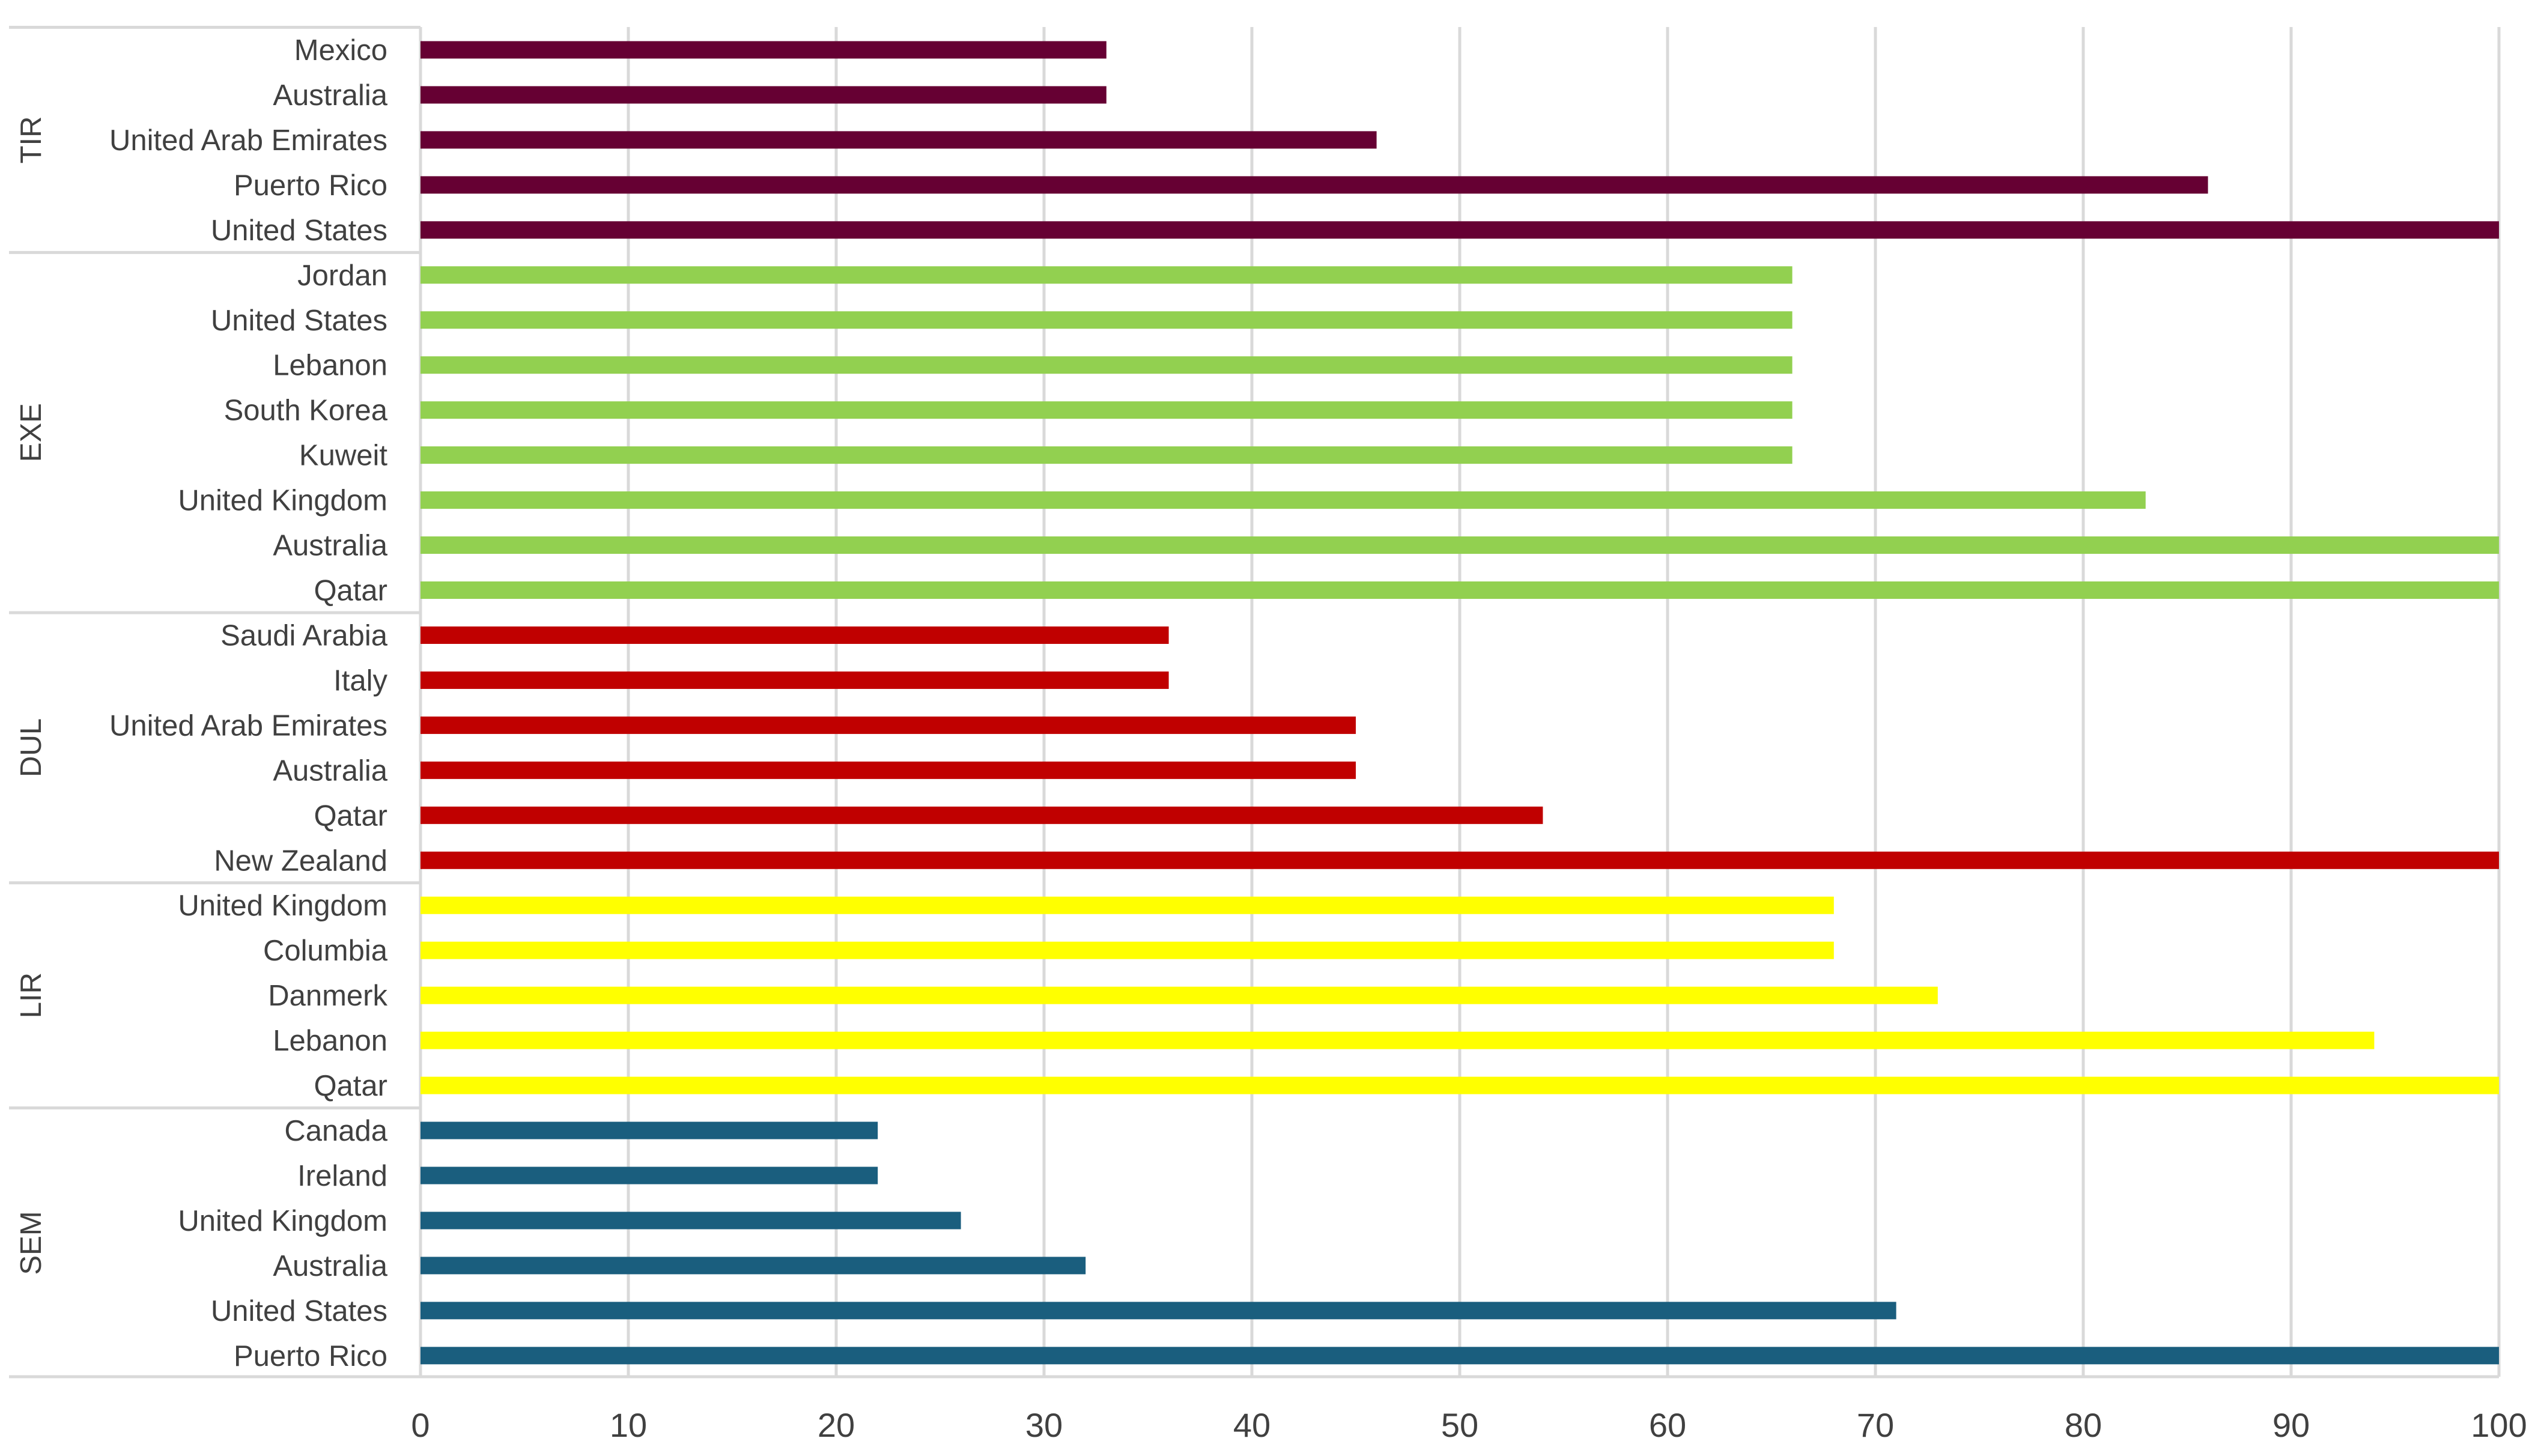  Describe the element at coordinates (360, 681) in the screenshot. I see `category-label: Italy` at that location.